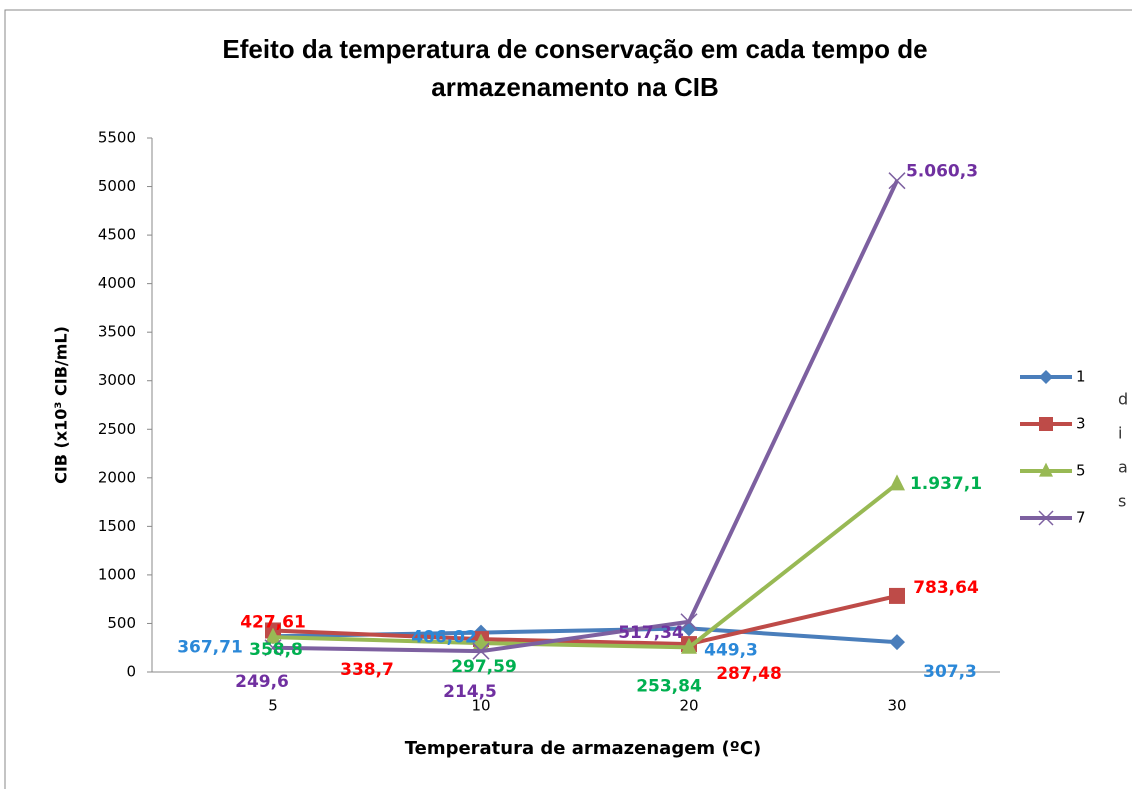 This screenshot has height=789, width=1132. I want to click on y-tick-label: 3000, so click(117, 380).